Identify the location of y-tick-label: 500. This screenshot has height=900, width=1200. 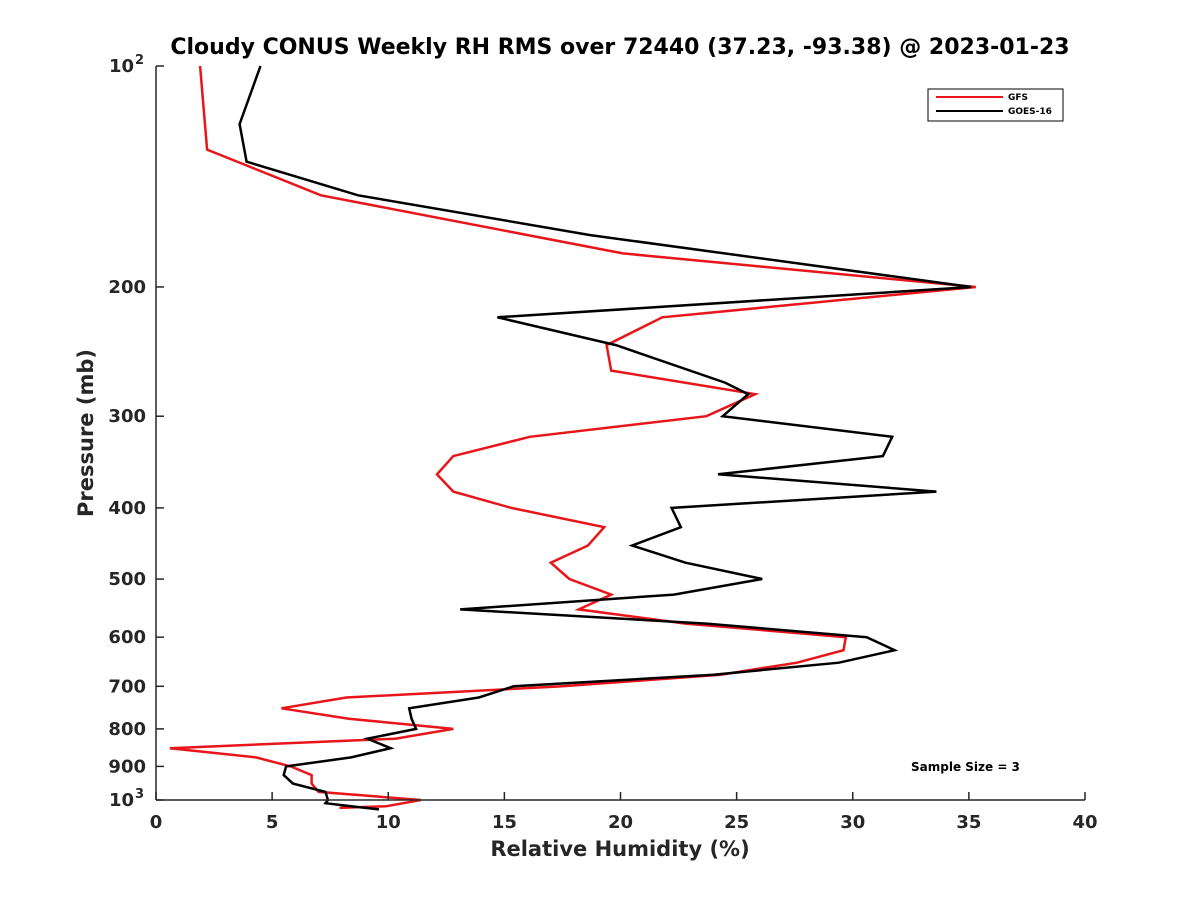
(127, 579).